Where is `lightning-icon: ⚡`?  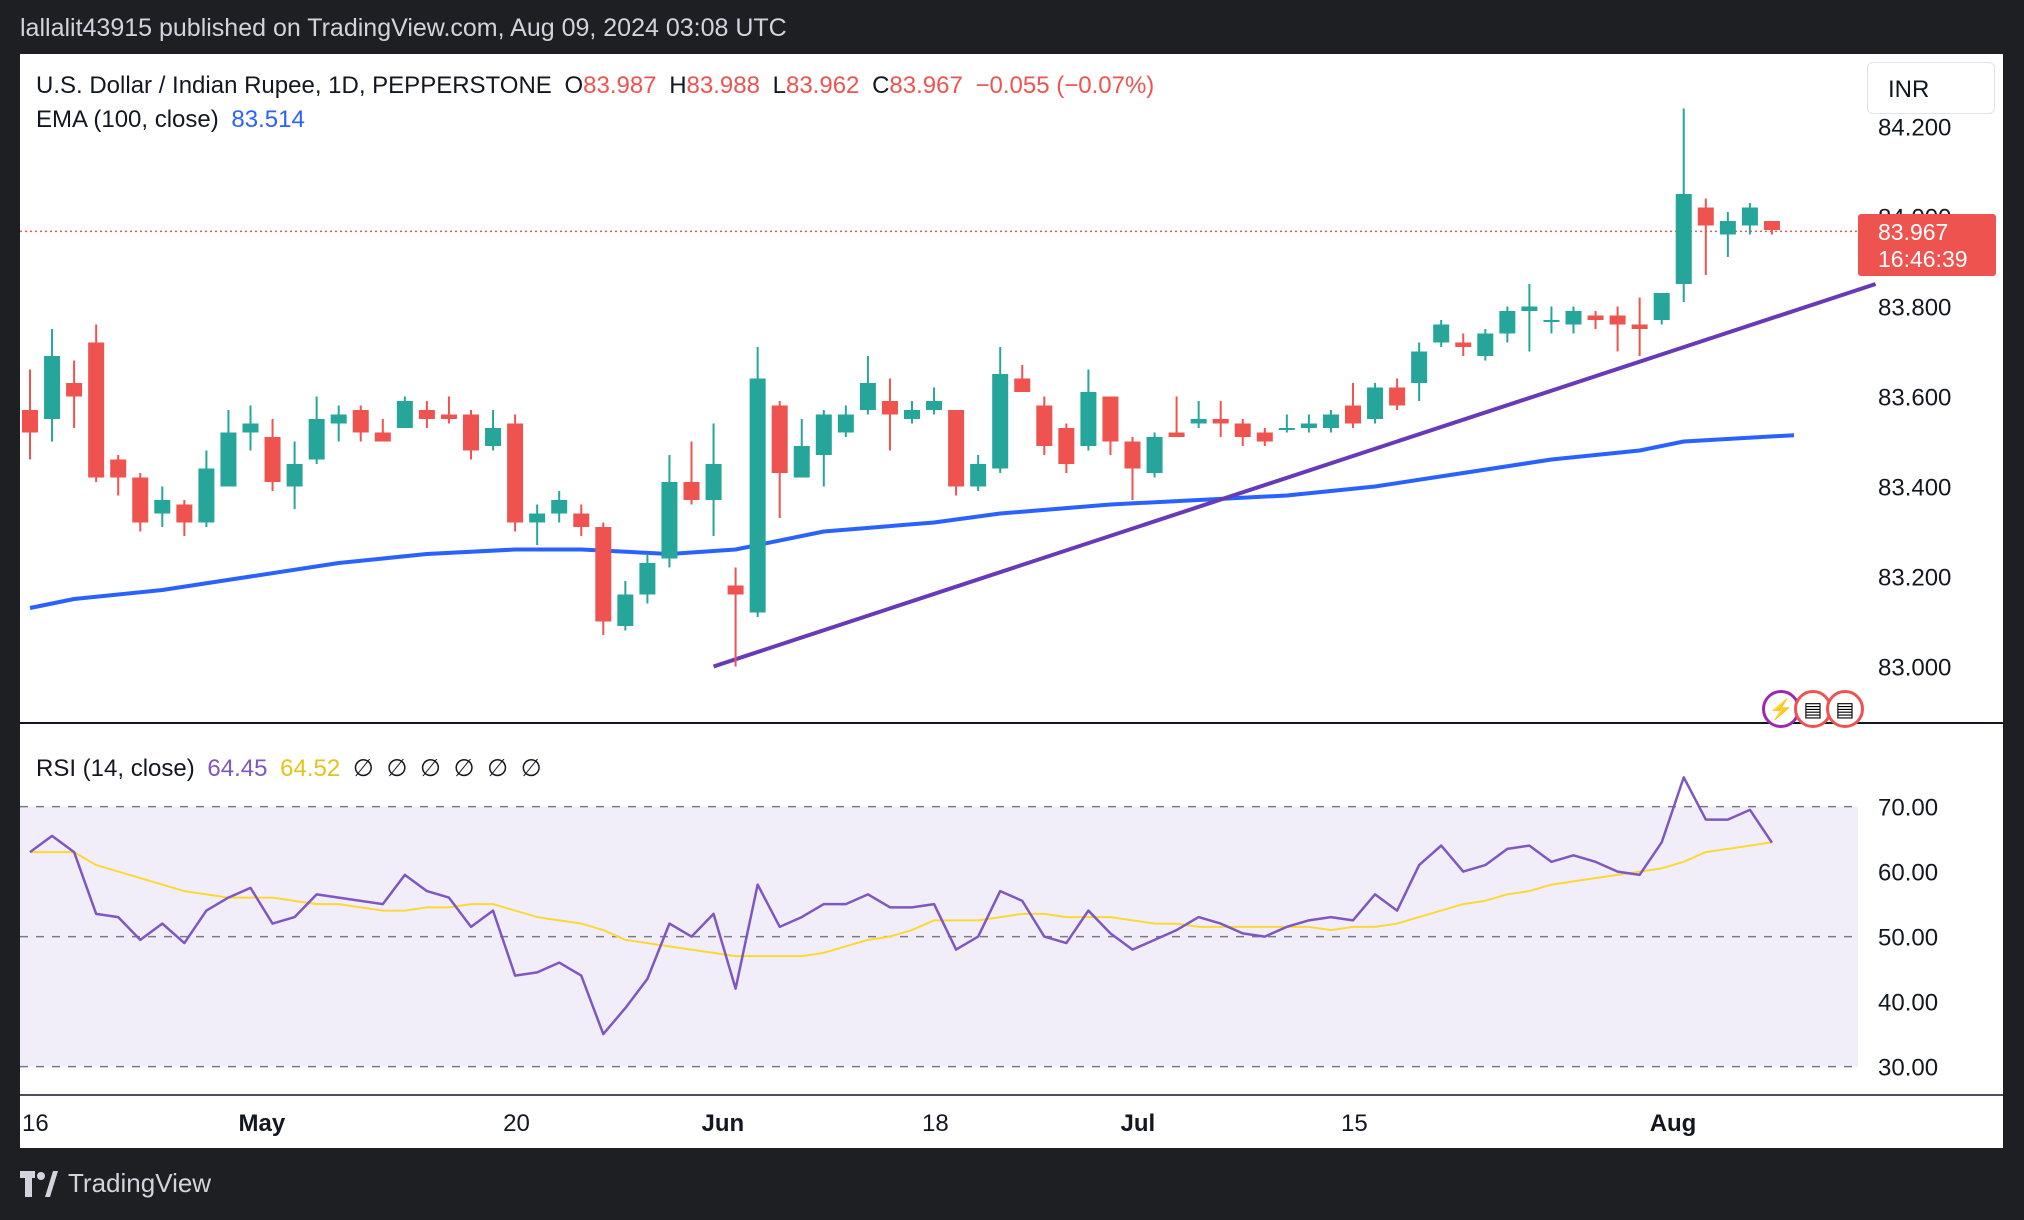
lightning-icon: ⚡ is located at coordinates (1781, 709).